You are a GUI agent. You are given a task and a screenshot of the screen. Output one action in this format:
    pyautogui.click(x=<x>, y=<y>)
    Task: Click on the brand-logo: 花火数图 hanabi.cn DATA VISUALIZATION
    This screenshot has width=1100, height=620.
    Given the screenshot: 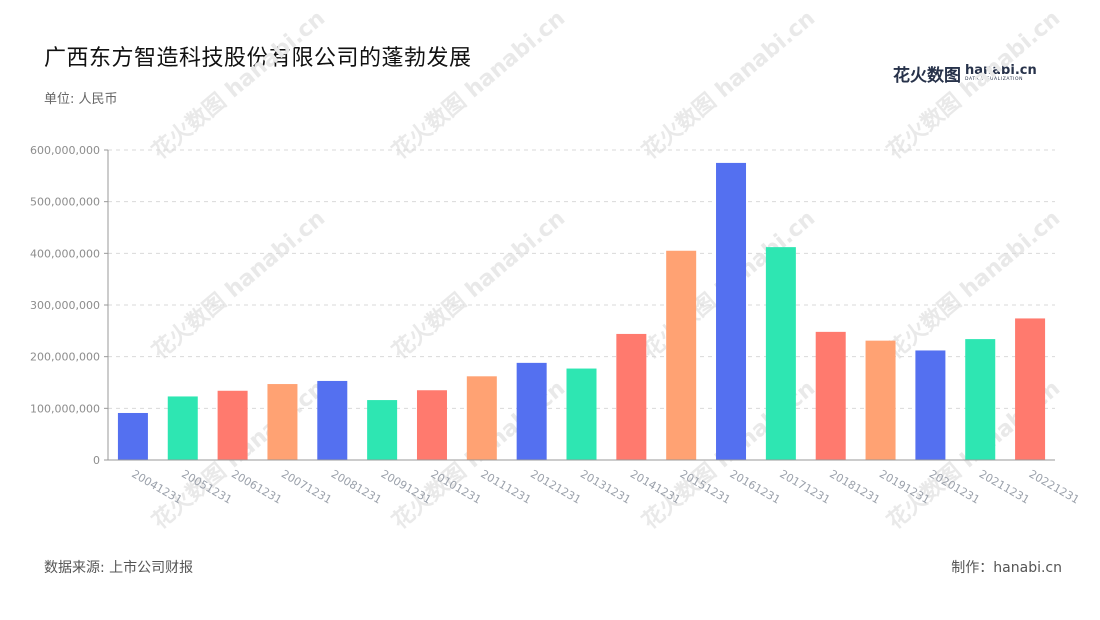 What is the action you would take?
    pyautogui.click(x=965, y=73)
    